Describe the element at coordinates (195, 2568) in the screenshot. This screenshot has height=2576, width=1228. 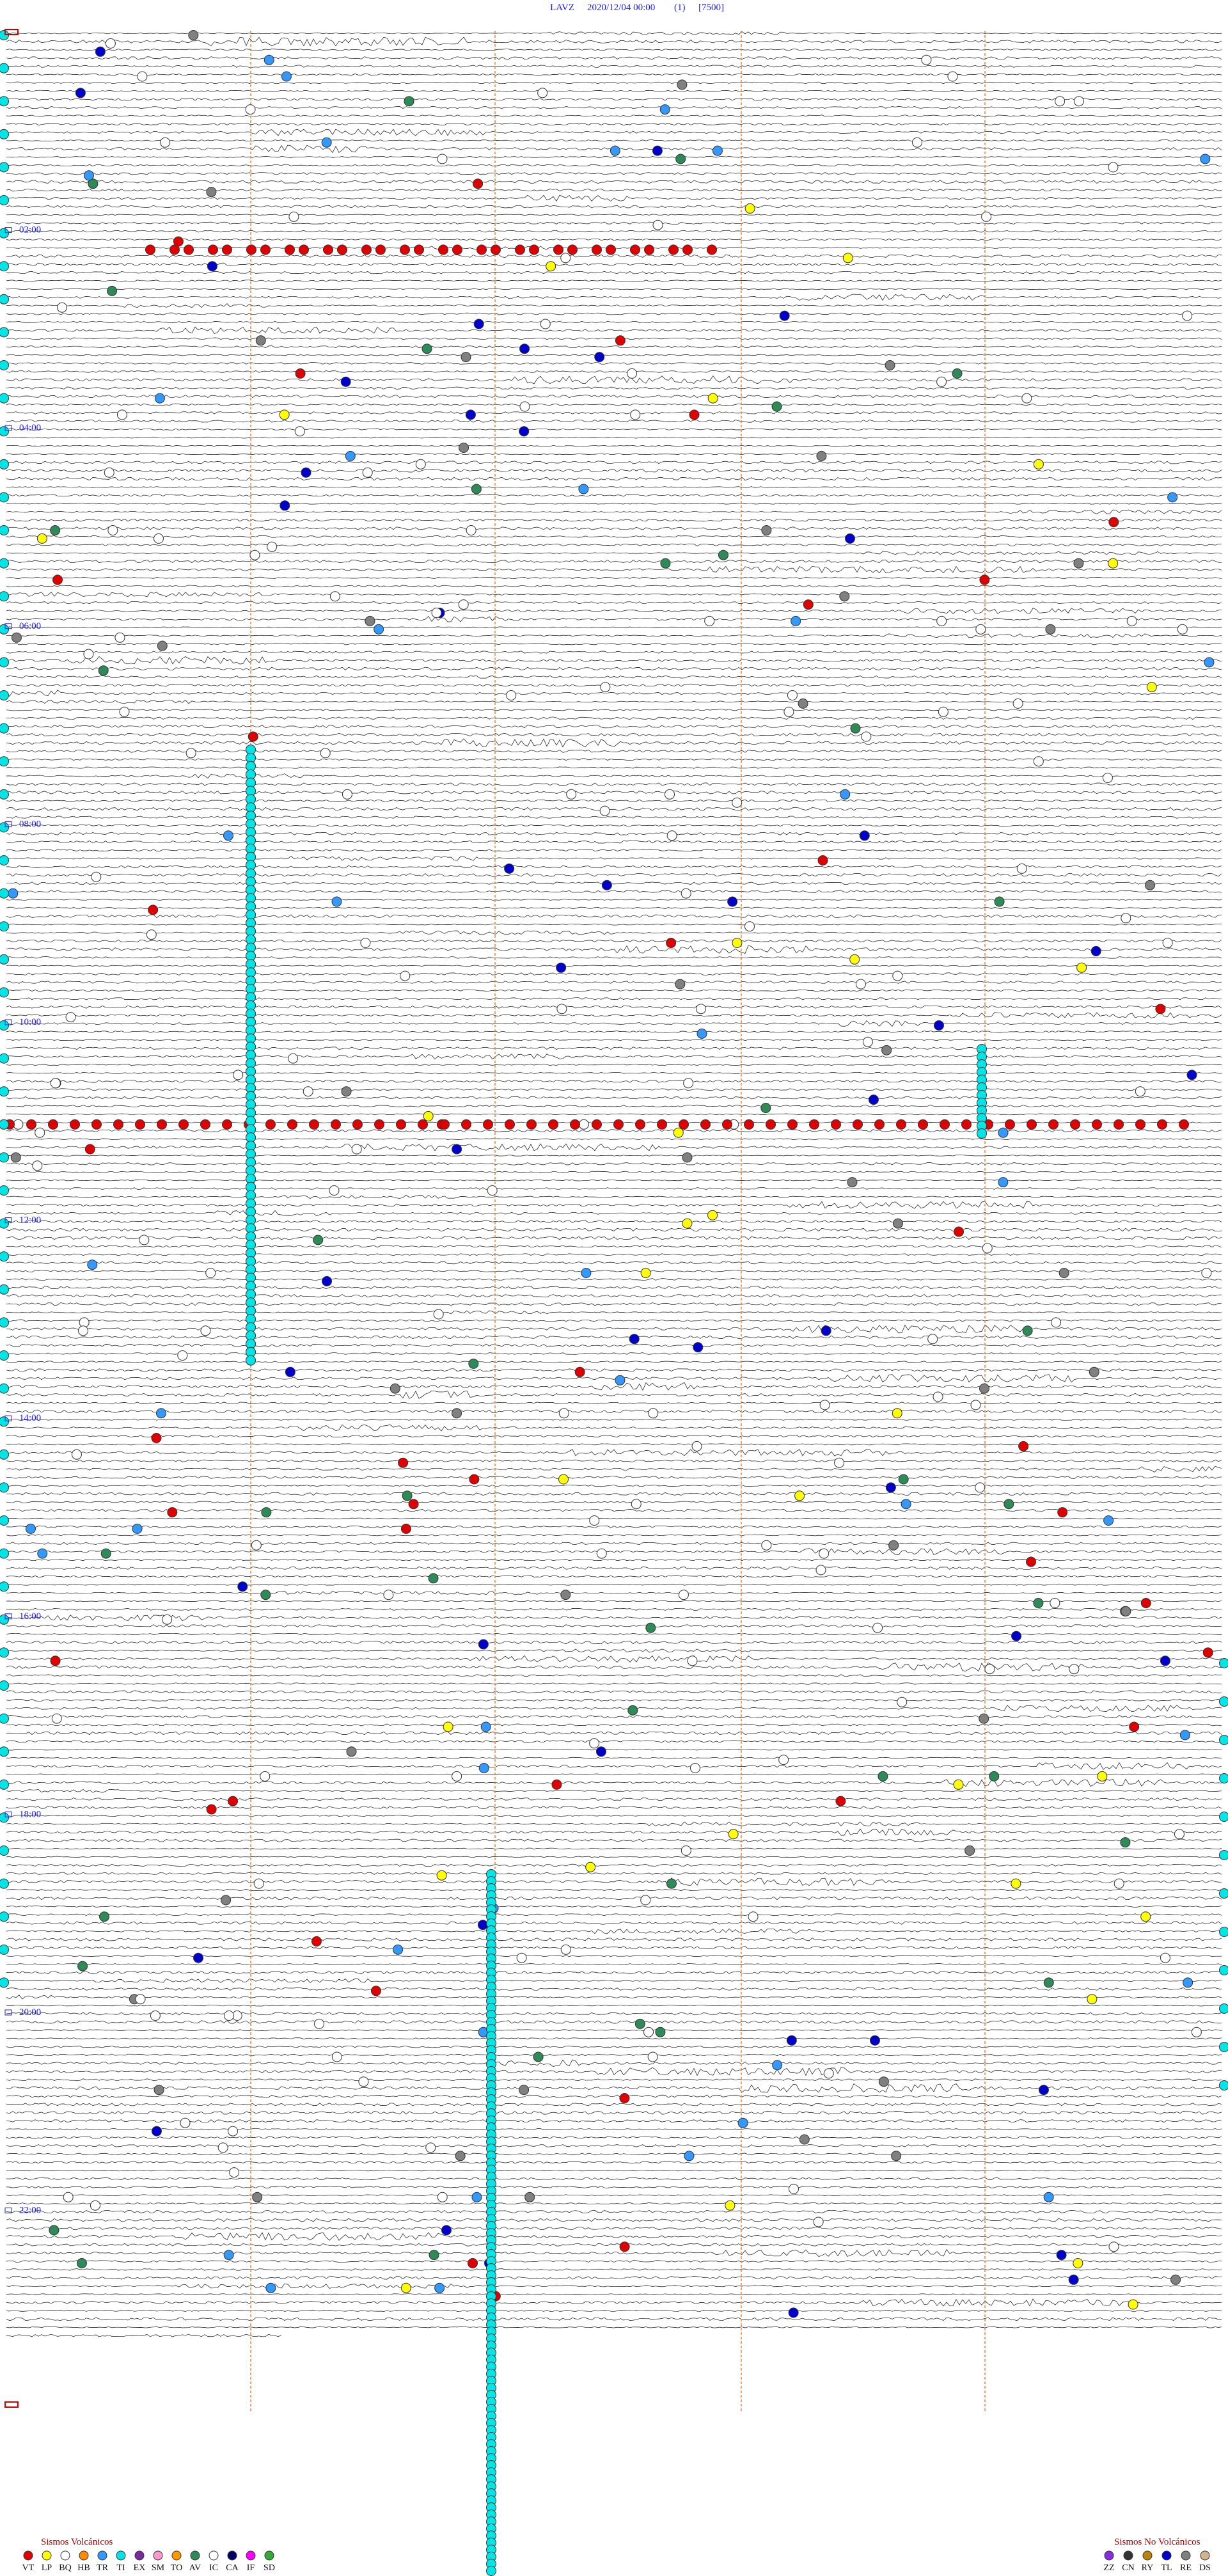
I see `legend-code: AV` at that location.